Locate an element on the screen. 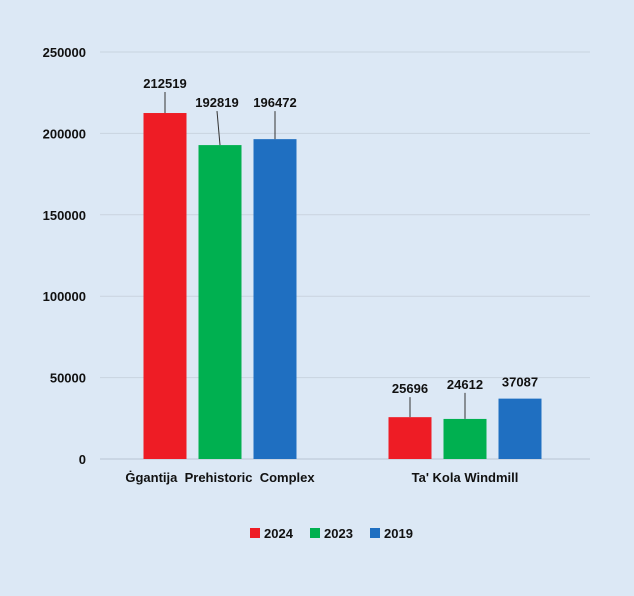 This screenshot has width=634, height=596. legend-swatch-2019 is located at coordinates (375, 533).